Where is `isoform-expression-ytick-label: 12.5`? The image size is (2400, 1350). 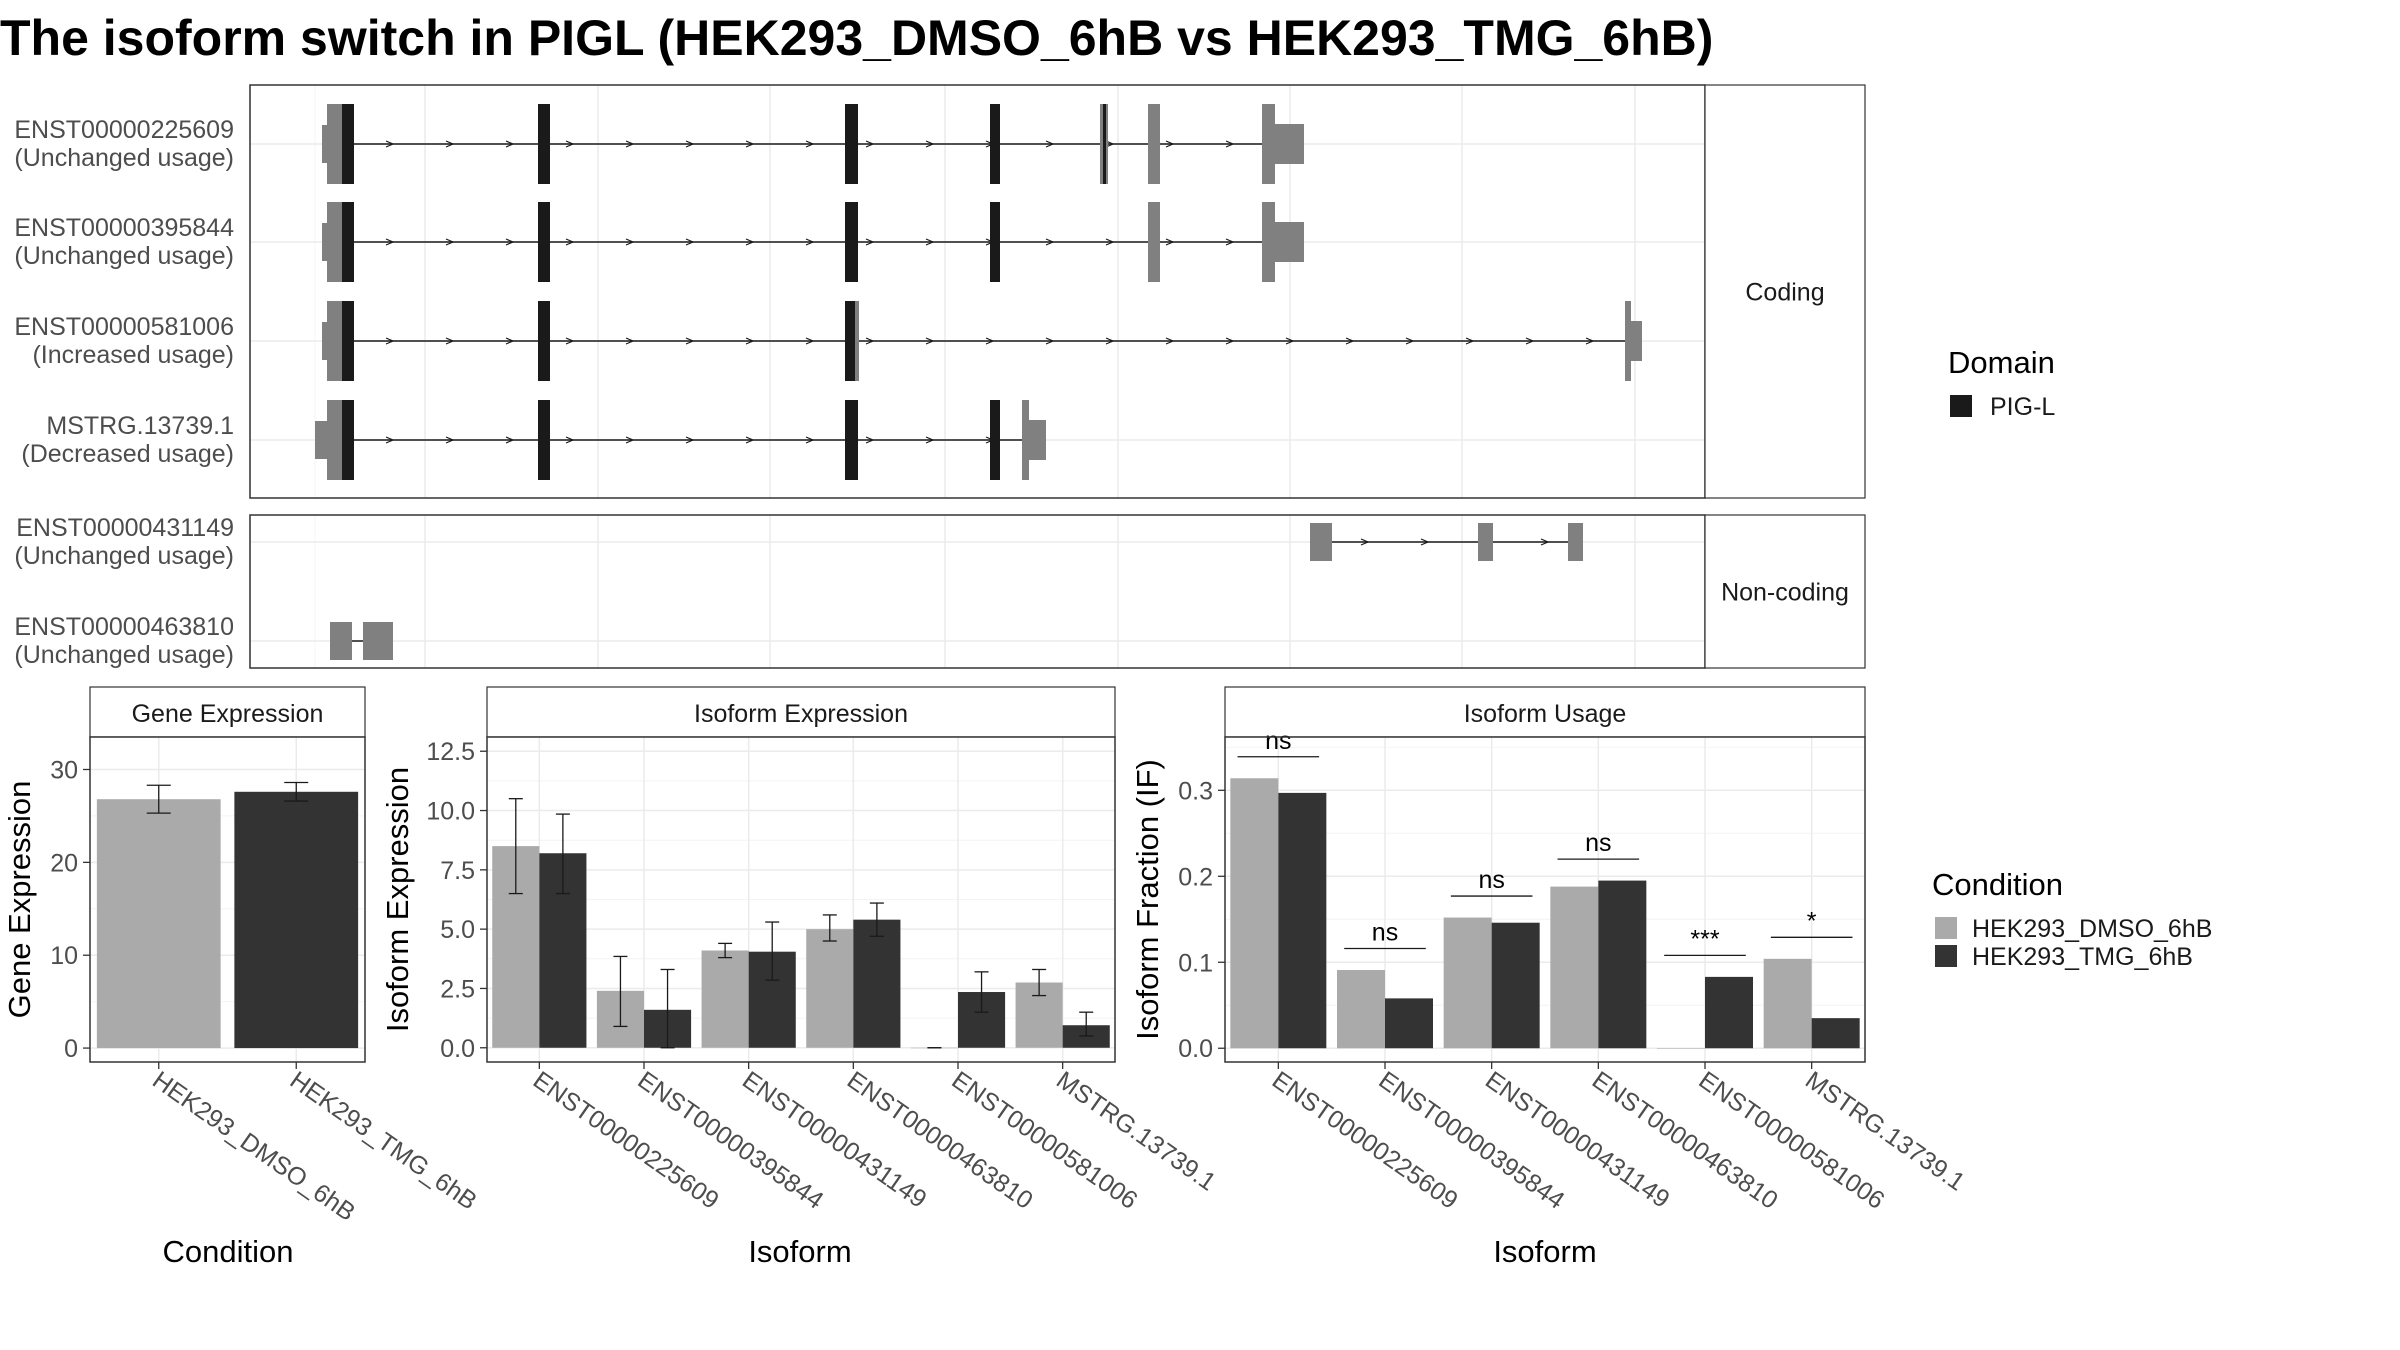 isoform-expression-ytick-label: 12.5 is located at coordinates (450, 752).